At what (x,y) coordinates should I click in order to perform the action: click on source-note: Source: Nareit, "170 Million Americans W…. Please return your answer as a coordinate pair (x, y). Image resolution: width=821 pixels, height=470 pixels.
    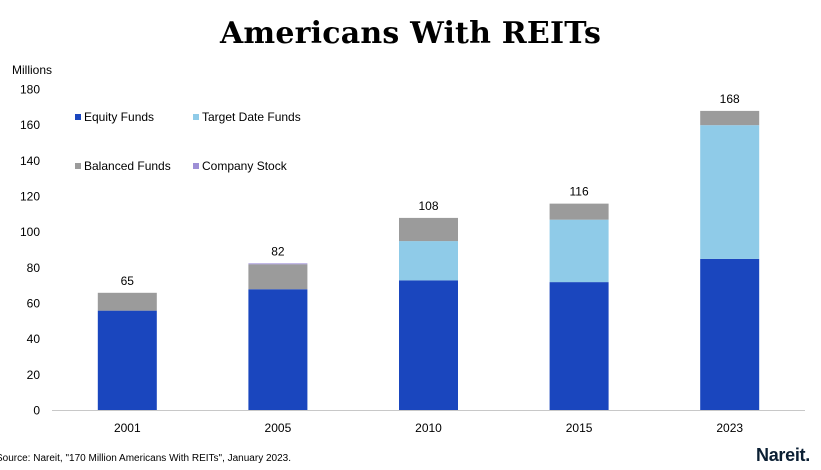
    Looking at the image, I should click on (145, 458).